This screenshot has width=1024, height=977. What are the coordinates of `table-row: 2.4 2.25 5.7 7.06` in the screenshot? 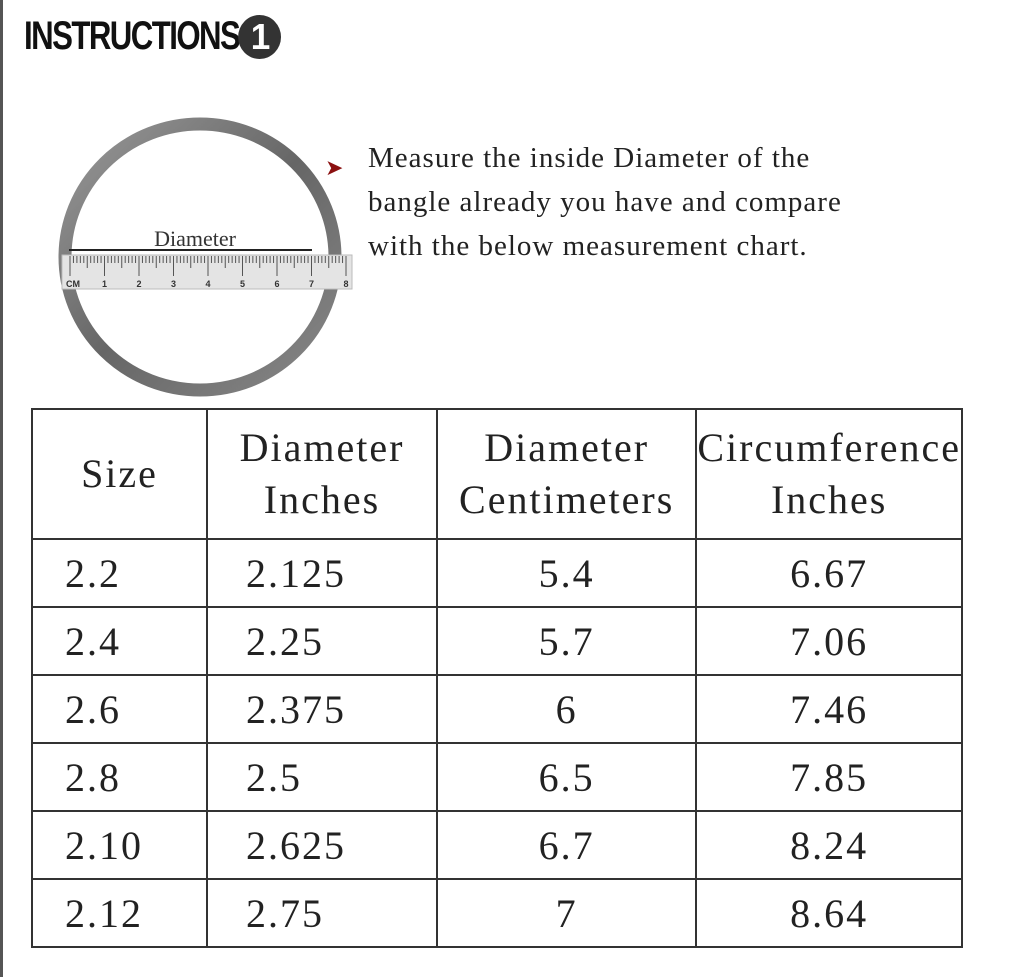 It's located at (497, 641).